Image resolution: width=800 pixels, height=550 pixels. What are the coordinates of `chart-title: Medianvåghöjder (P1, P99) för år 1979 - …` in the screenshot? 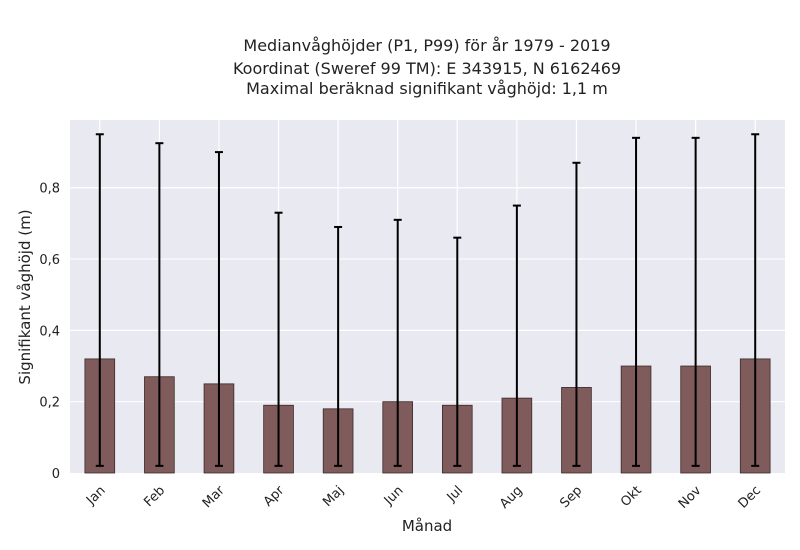 It's located at (427, 67).